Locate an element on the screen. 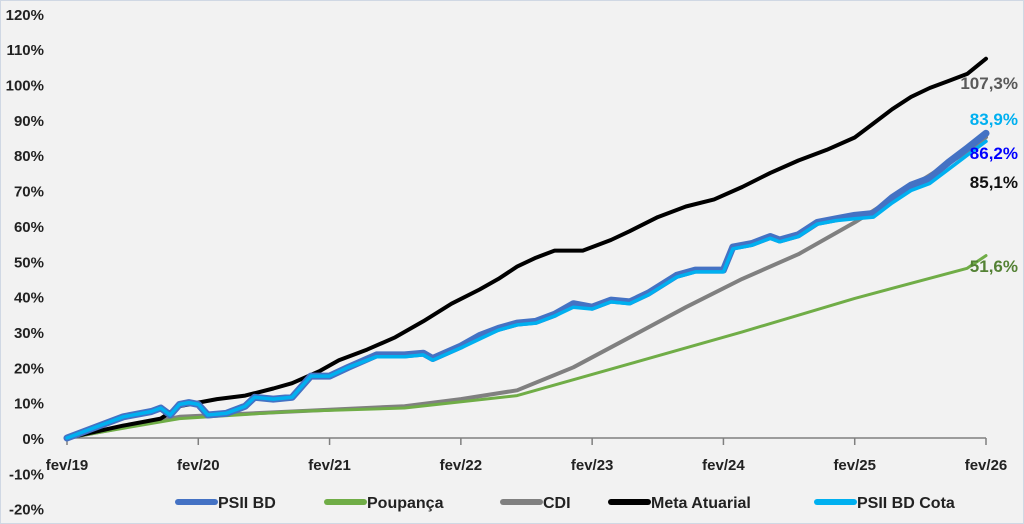  y-tick-label: 40% is located at coordinates (29, 298).